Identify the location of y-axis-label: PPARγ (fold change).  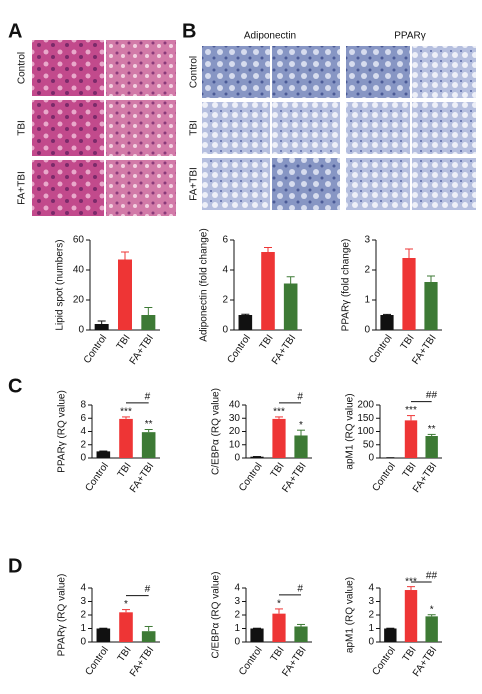
(346, 285).